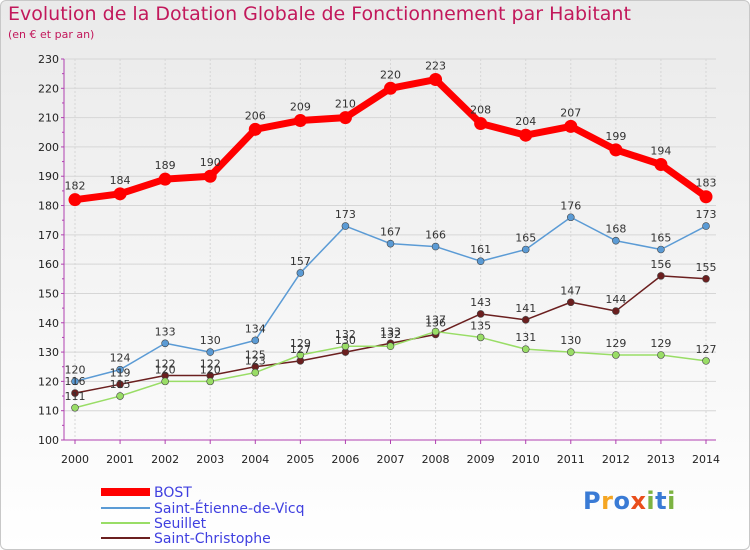 This screenshot has height=550, width=750. What do you see at coordinates (435, 320) in the screenshot?
I see `data-label: 137` at bounding box center [435, 320].